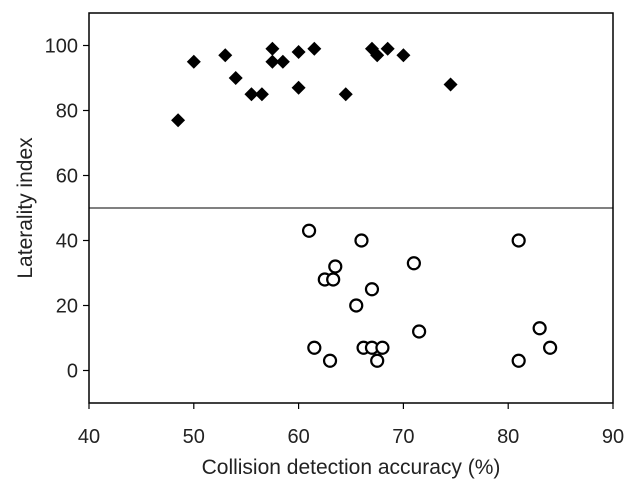 The height and width of the screenshot is (480, 629). Describe the element at coordinates (351, 467) in the screenshot. I see `x-axis-title: Collision detection accuracy (%)` at that location.